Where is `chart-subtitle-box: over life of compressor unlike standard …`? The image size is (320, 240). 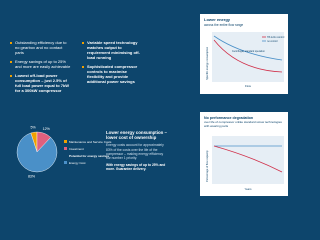
chart-subtitle-box: over life of compressor unlike standard … is located at coordinates (243, 124).